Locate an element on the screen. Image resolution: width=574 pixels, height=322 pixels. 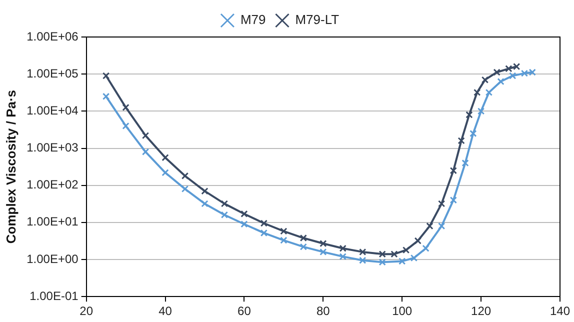
y-tick-label: 1.00E+06 is located at coordinates (52, 36).